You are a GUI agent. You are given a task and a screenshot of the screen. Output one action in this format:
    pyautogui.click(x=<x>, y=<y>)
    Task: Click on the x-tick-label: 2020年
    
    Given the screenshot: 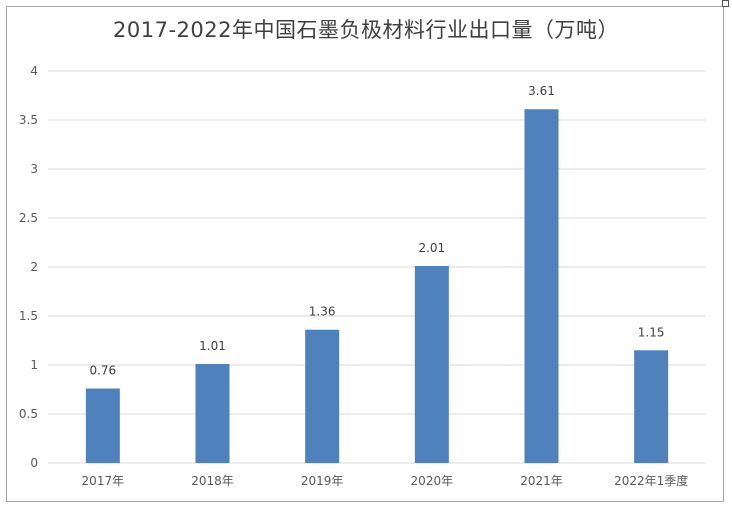 What is the action you would take?
    pyautogui.click(x=432, y=481)
    